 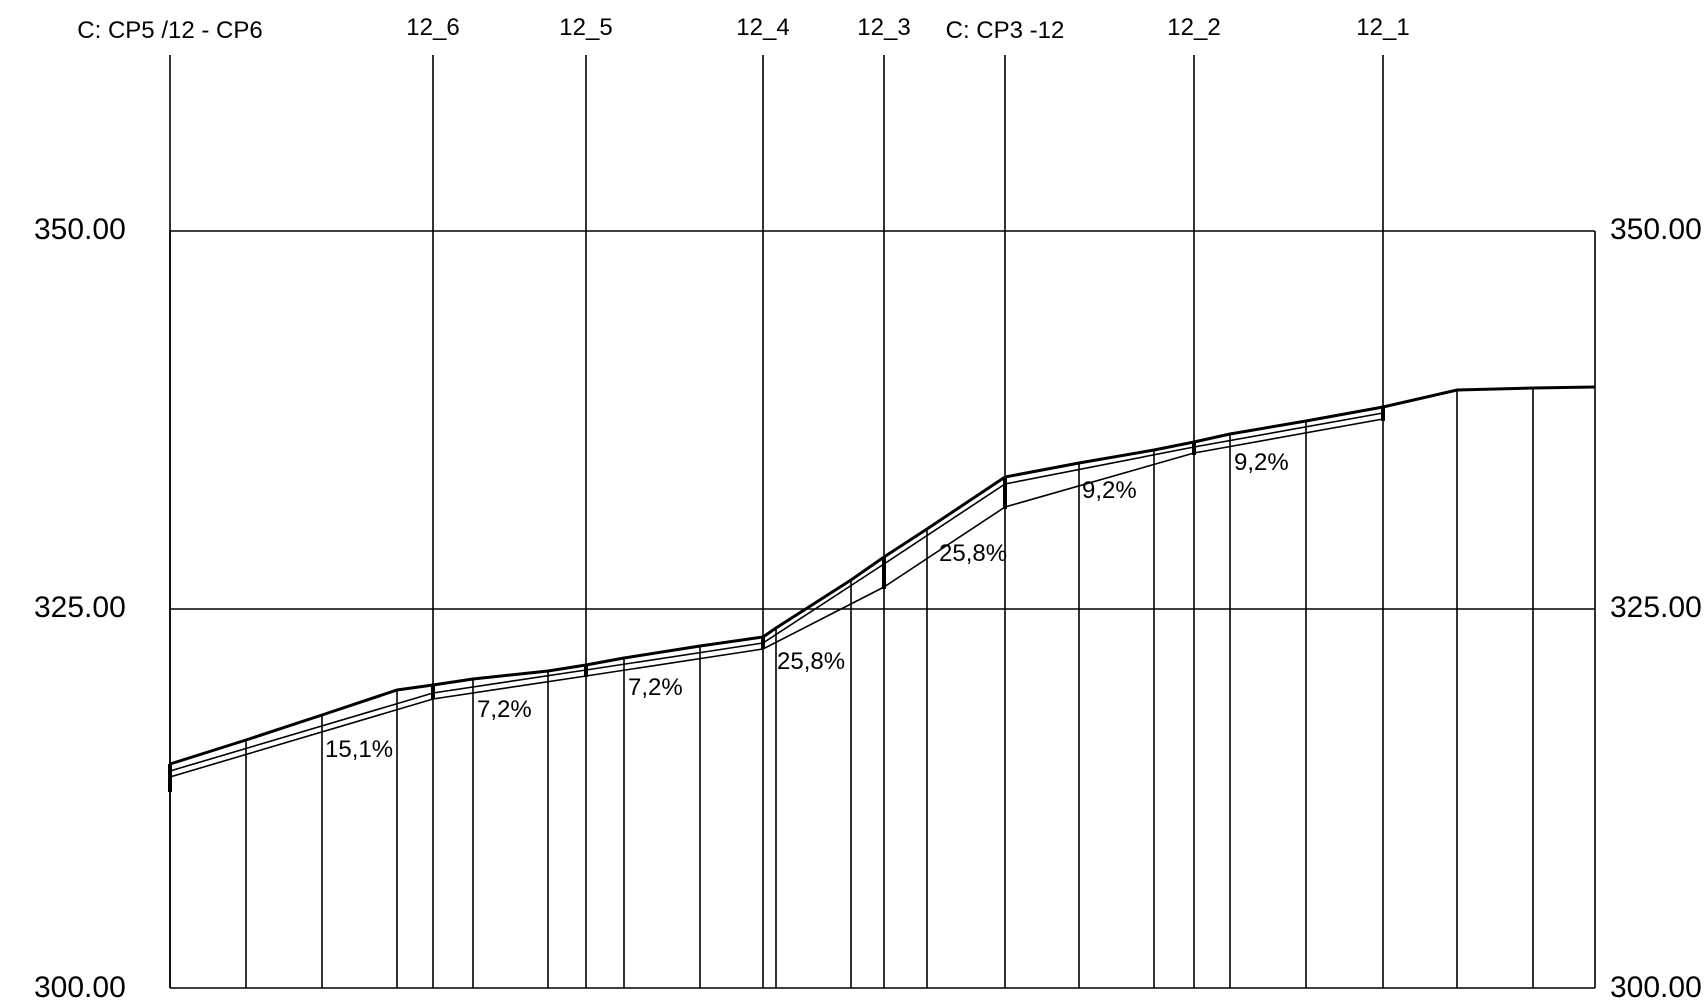 I want to click on elevation-label-left-350: 350.00, so click(x=80, y=229).